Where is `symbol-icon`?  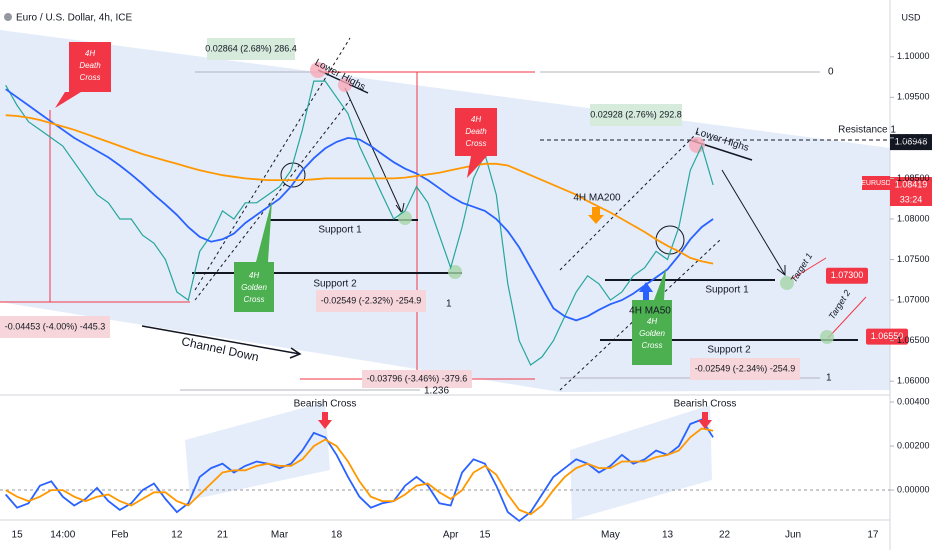 symbol-icon is located at coordinates (8, 17).